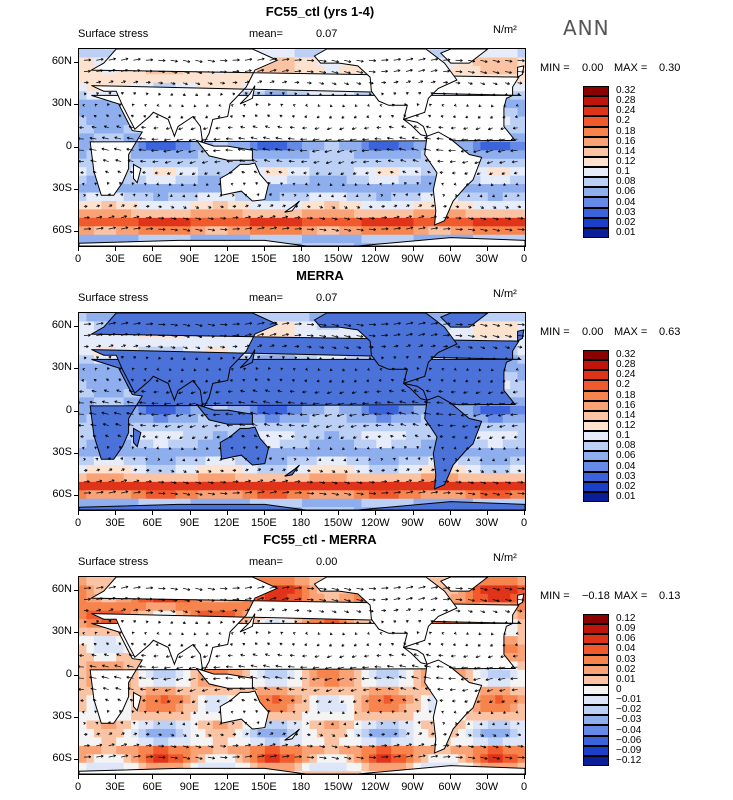  Describe the element at coordinates (266, 298) in the screenshot. I see `mean-label: mean=` at that location.